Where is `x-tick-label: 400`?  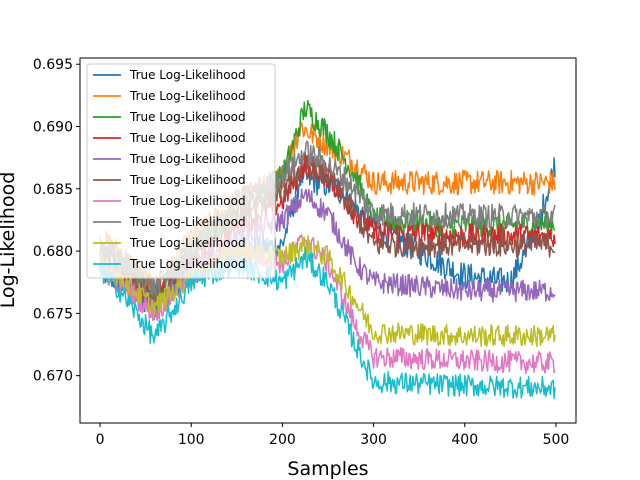 x-tick-label: 400 is located at coordinates (464, 440).